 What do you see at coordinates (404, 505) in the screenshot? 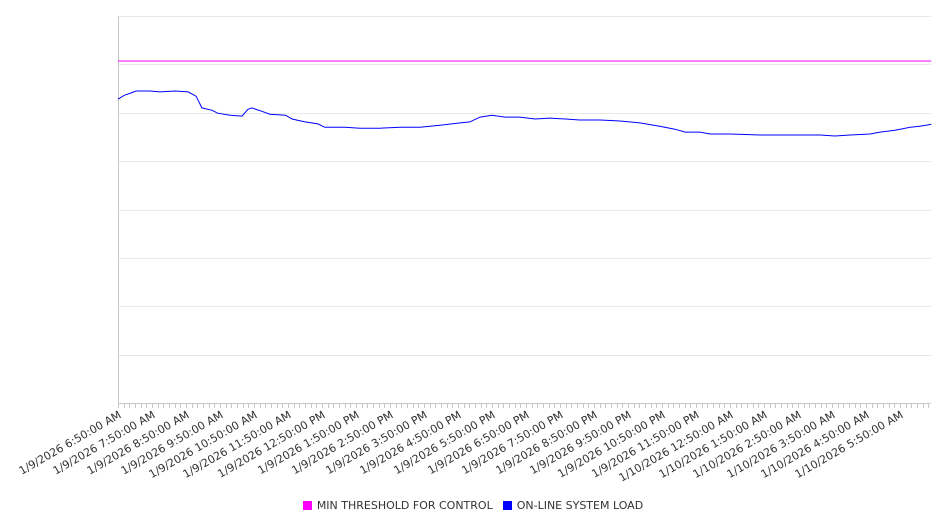
I see `legend-label-threshold: MIN THRESHOLD FOR CONTROL` at bounding box center [404, 505].